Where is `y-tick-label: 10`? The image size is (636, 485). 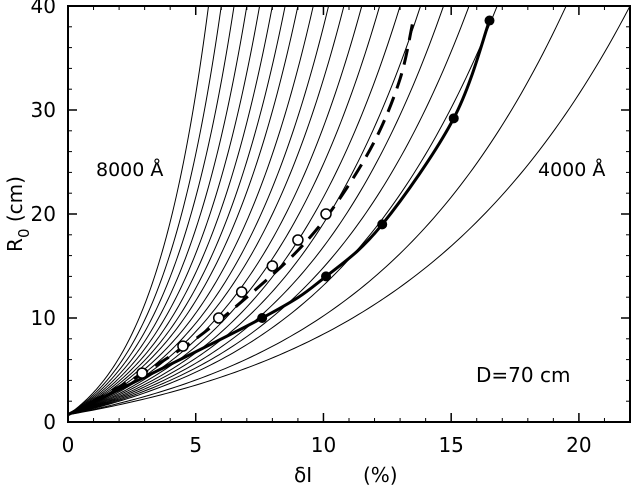
y-tick-label: 10 is located at coordinates (43, 318).